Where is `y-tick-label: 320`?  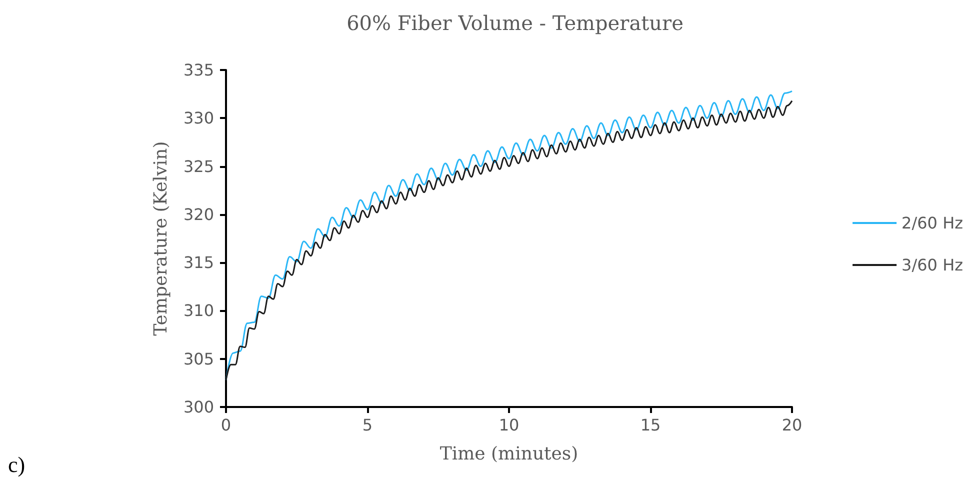
y-tick-label: 320 is located at coordinates (198, 214).